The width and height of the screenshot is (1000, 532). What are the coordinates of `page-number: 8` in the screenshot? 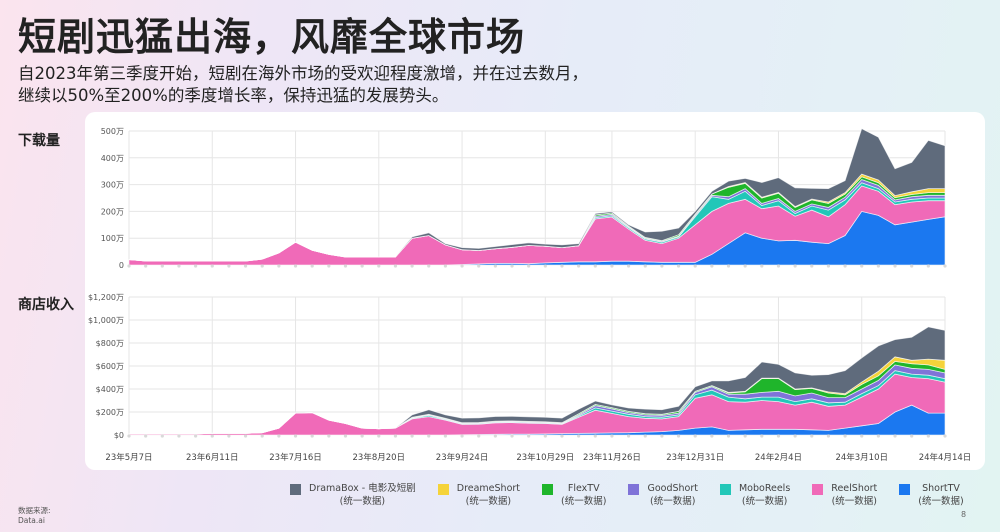 It's located at (964, 514).